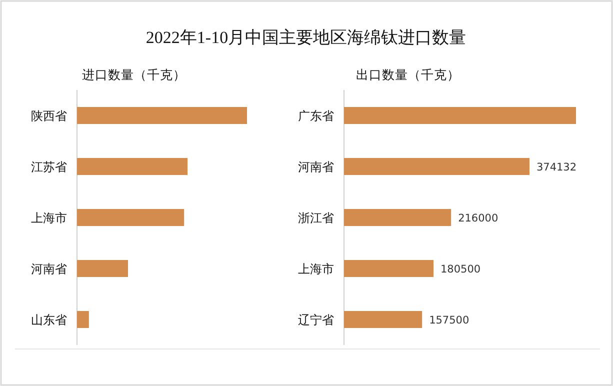 The image size is (613, 386). What do you see at coordinates (449, 320) in the screenshot?
I see `data-label: 157500` at bounding box center [449, 320].